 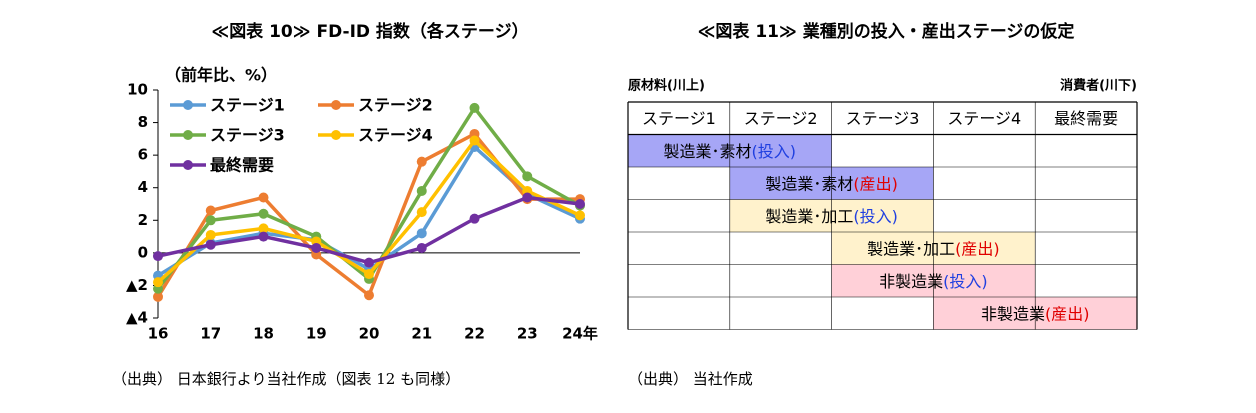 I want to click on legend-label: ステージ2, so click(x=395, y=105).